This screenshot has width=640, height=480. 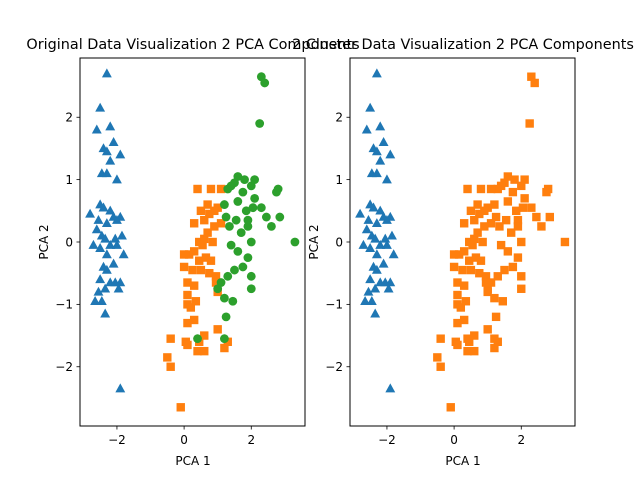 I want to click on left-x-axis-label: PCA 1, so click(x=192, y=461).